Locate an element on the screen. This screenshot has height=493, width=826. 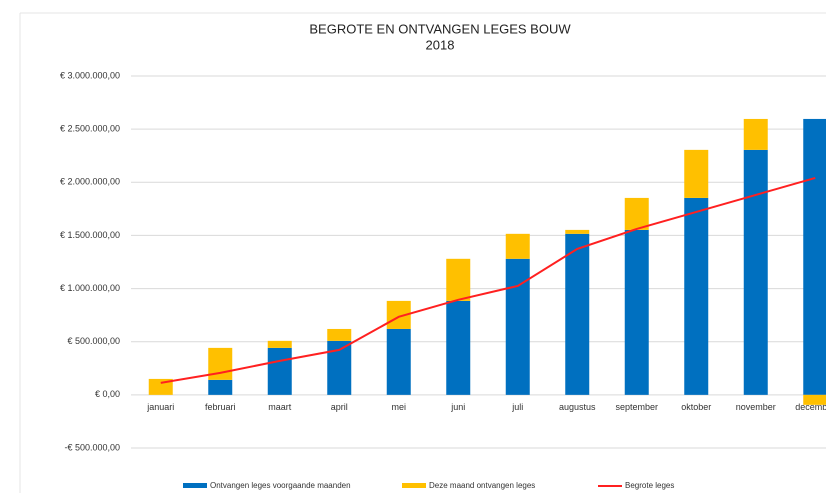
y-tick-label: € 500.000,00 is located at coordinates (93, 341).